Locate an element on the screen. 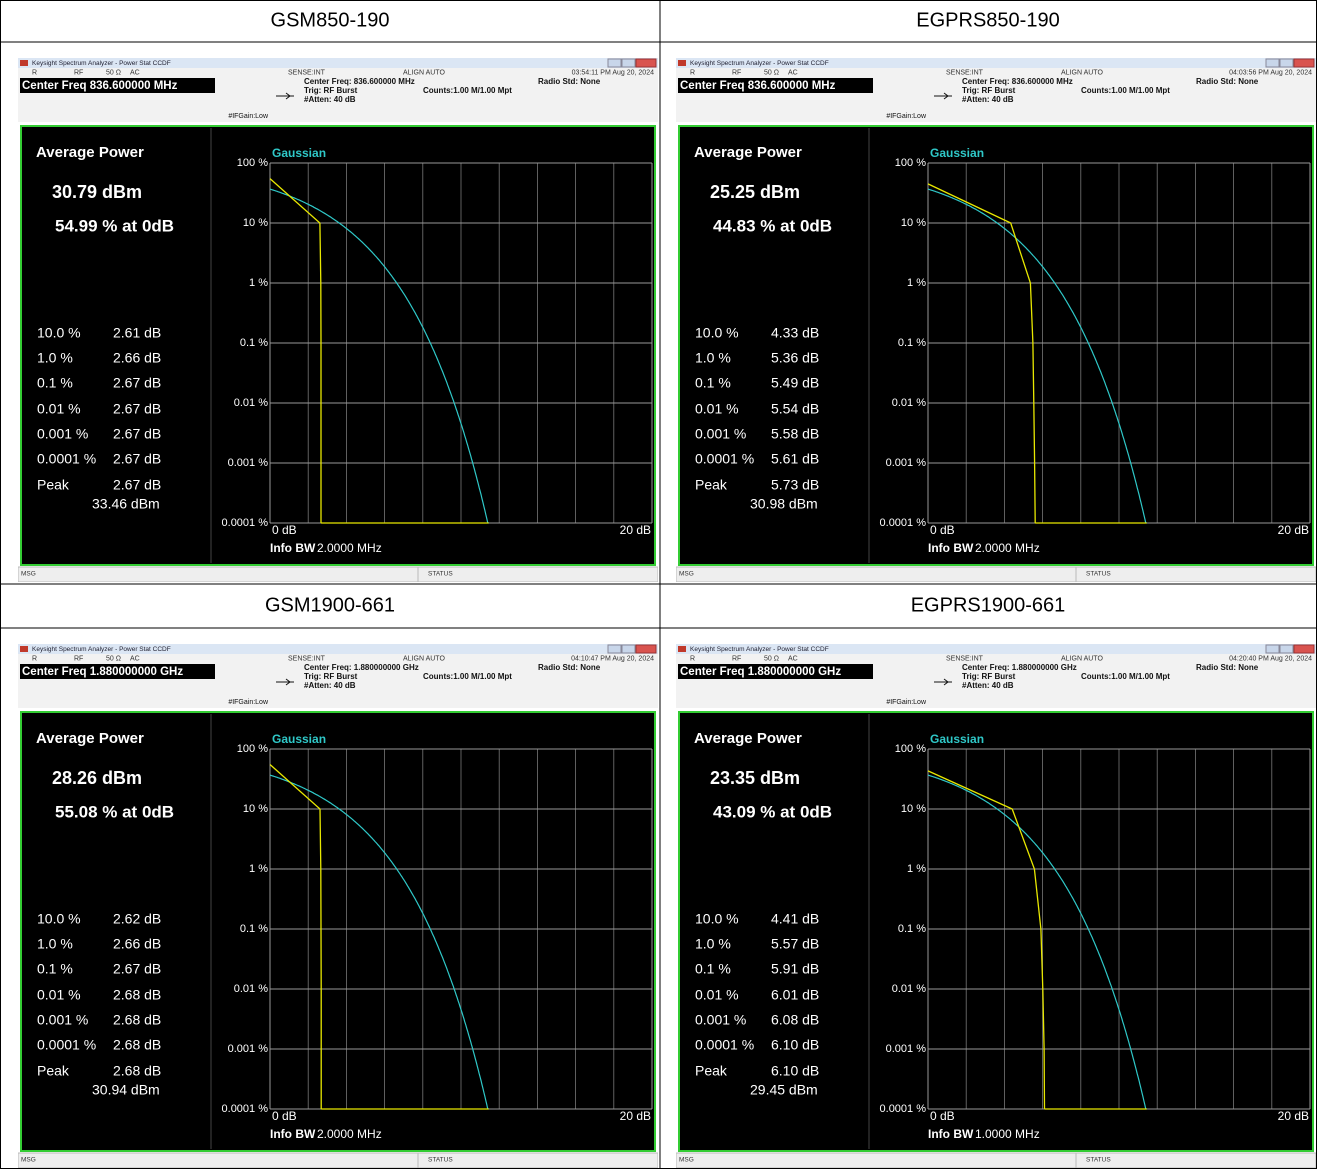  info-bw: 1.0000 MHz is located at coordinates (1007, 1134).